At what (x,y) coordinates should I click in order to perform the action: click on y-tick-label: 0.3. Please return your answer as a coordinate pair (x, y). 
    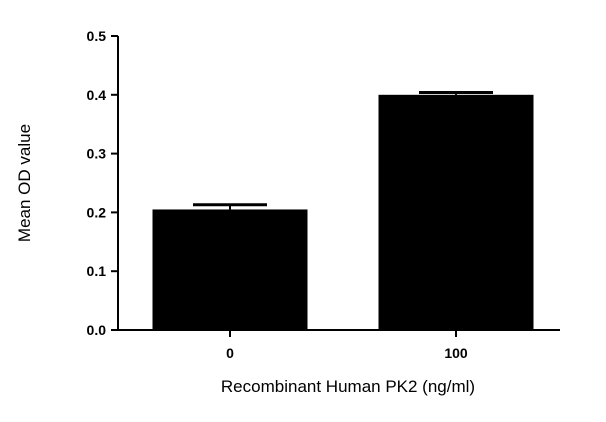
    Looking at the image, I should click on (97, 154).